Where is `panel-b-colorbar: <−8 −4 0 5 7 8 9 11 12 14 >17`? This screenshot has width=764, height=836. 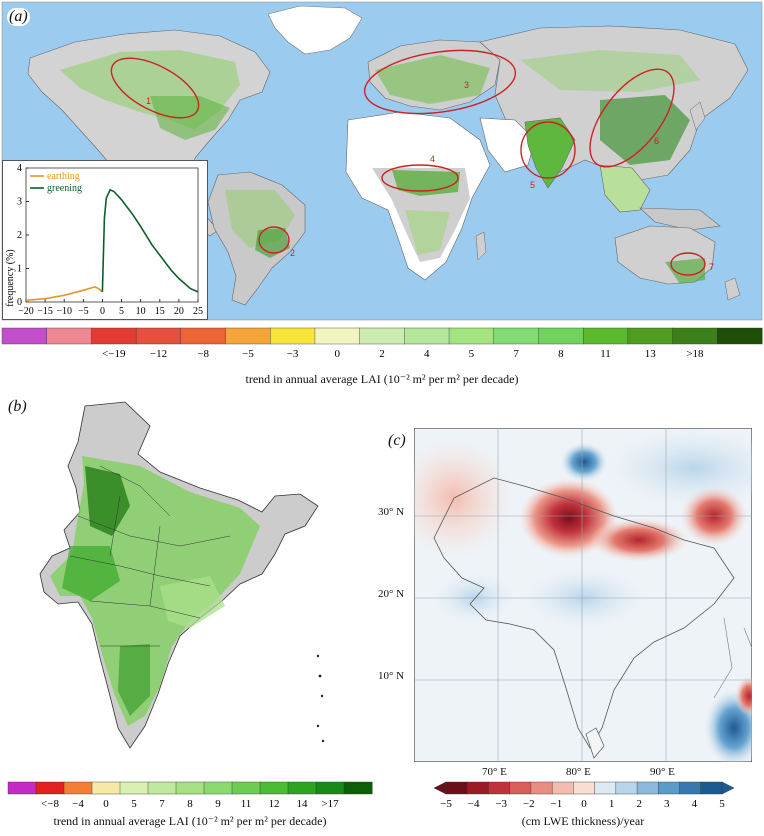 panel-b-colorbar: <−8 −4 0 5 7 8 9 11 12 14 >17 is located at coordinates (190, 795).